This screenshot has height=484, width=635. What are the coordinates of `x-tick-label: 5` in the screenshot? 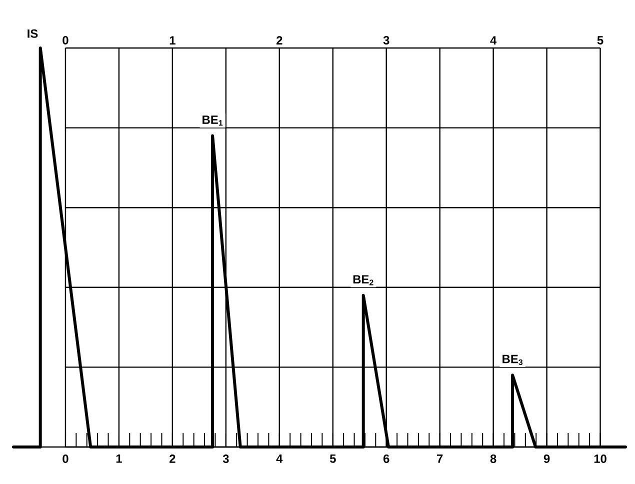 It's located at (333, 458).